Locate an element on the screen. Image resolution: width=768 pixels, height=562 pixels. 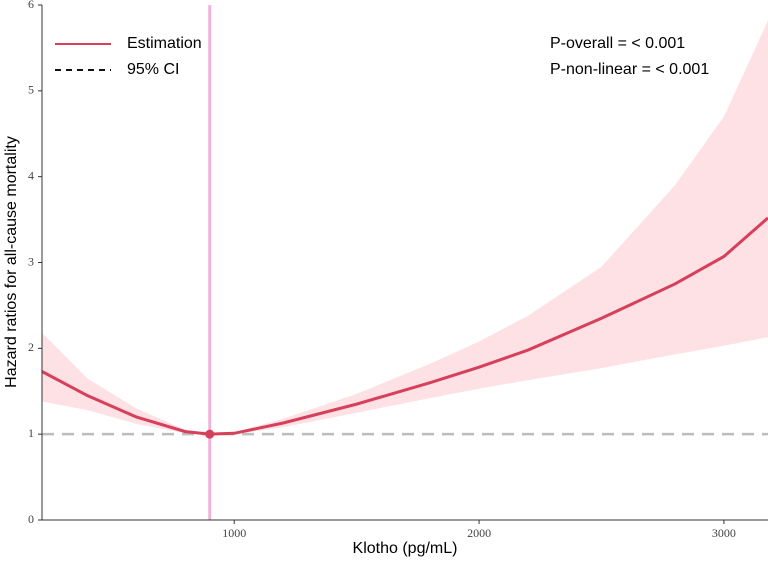
y-tick-label: 3 is located at coordinates (31, 261).